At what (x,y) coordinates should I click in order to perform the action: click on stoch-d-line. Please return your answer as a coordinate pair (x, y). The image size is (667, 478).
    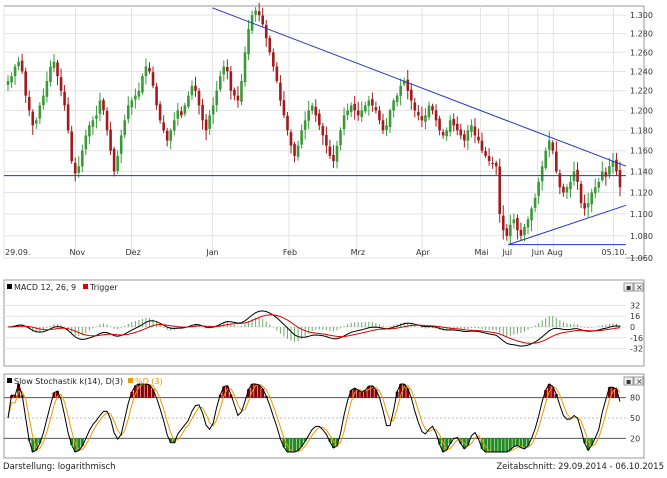
    Looking at the image, I should click on (314, 418).